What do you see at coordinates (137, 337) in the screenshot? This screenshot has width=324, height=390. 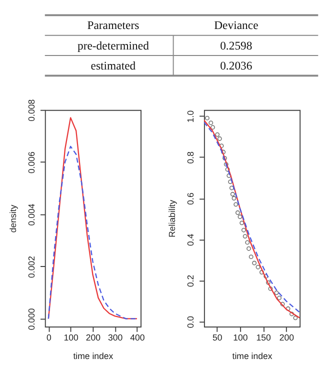 I see `x-tick-label: 400` at bounding box center [137, 337].